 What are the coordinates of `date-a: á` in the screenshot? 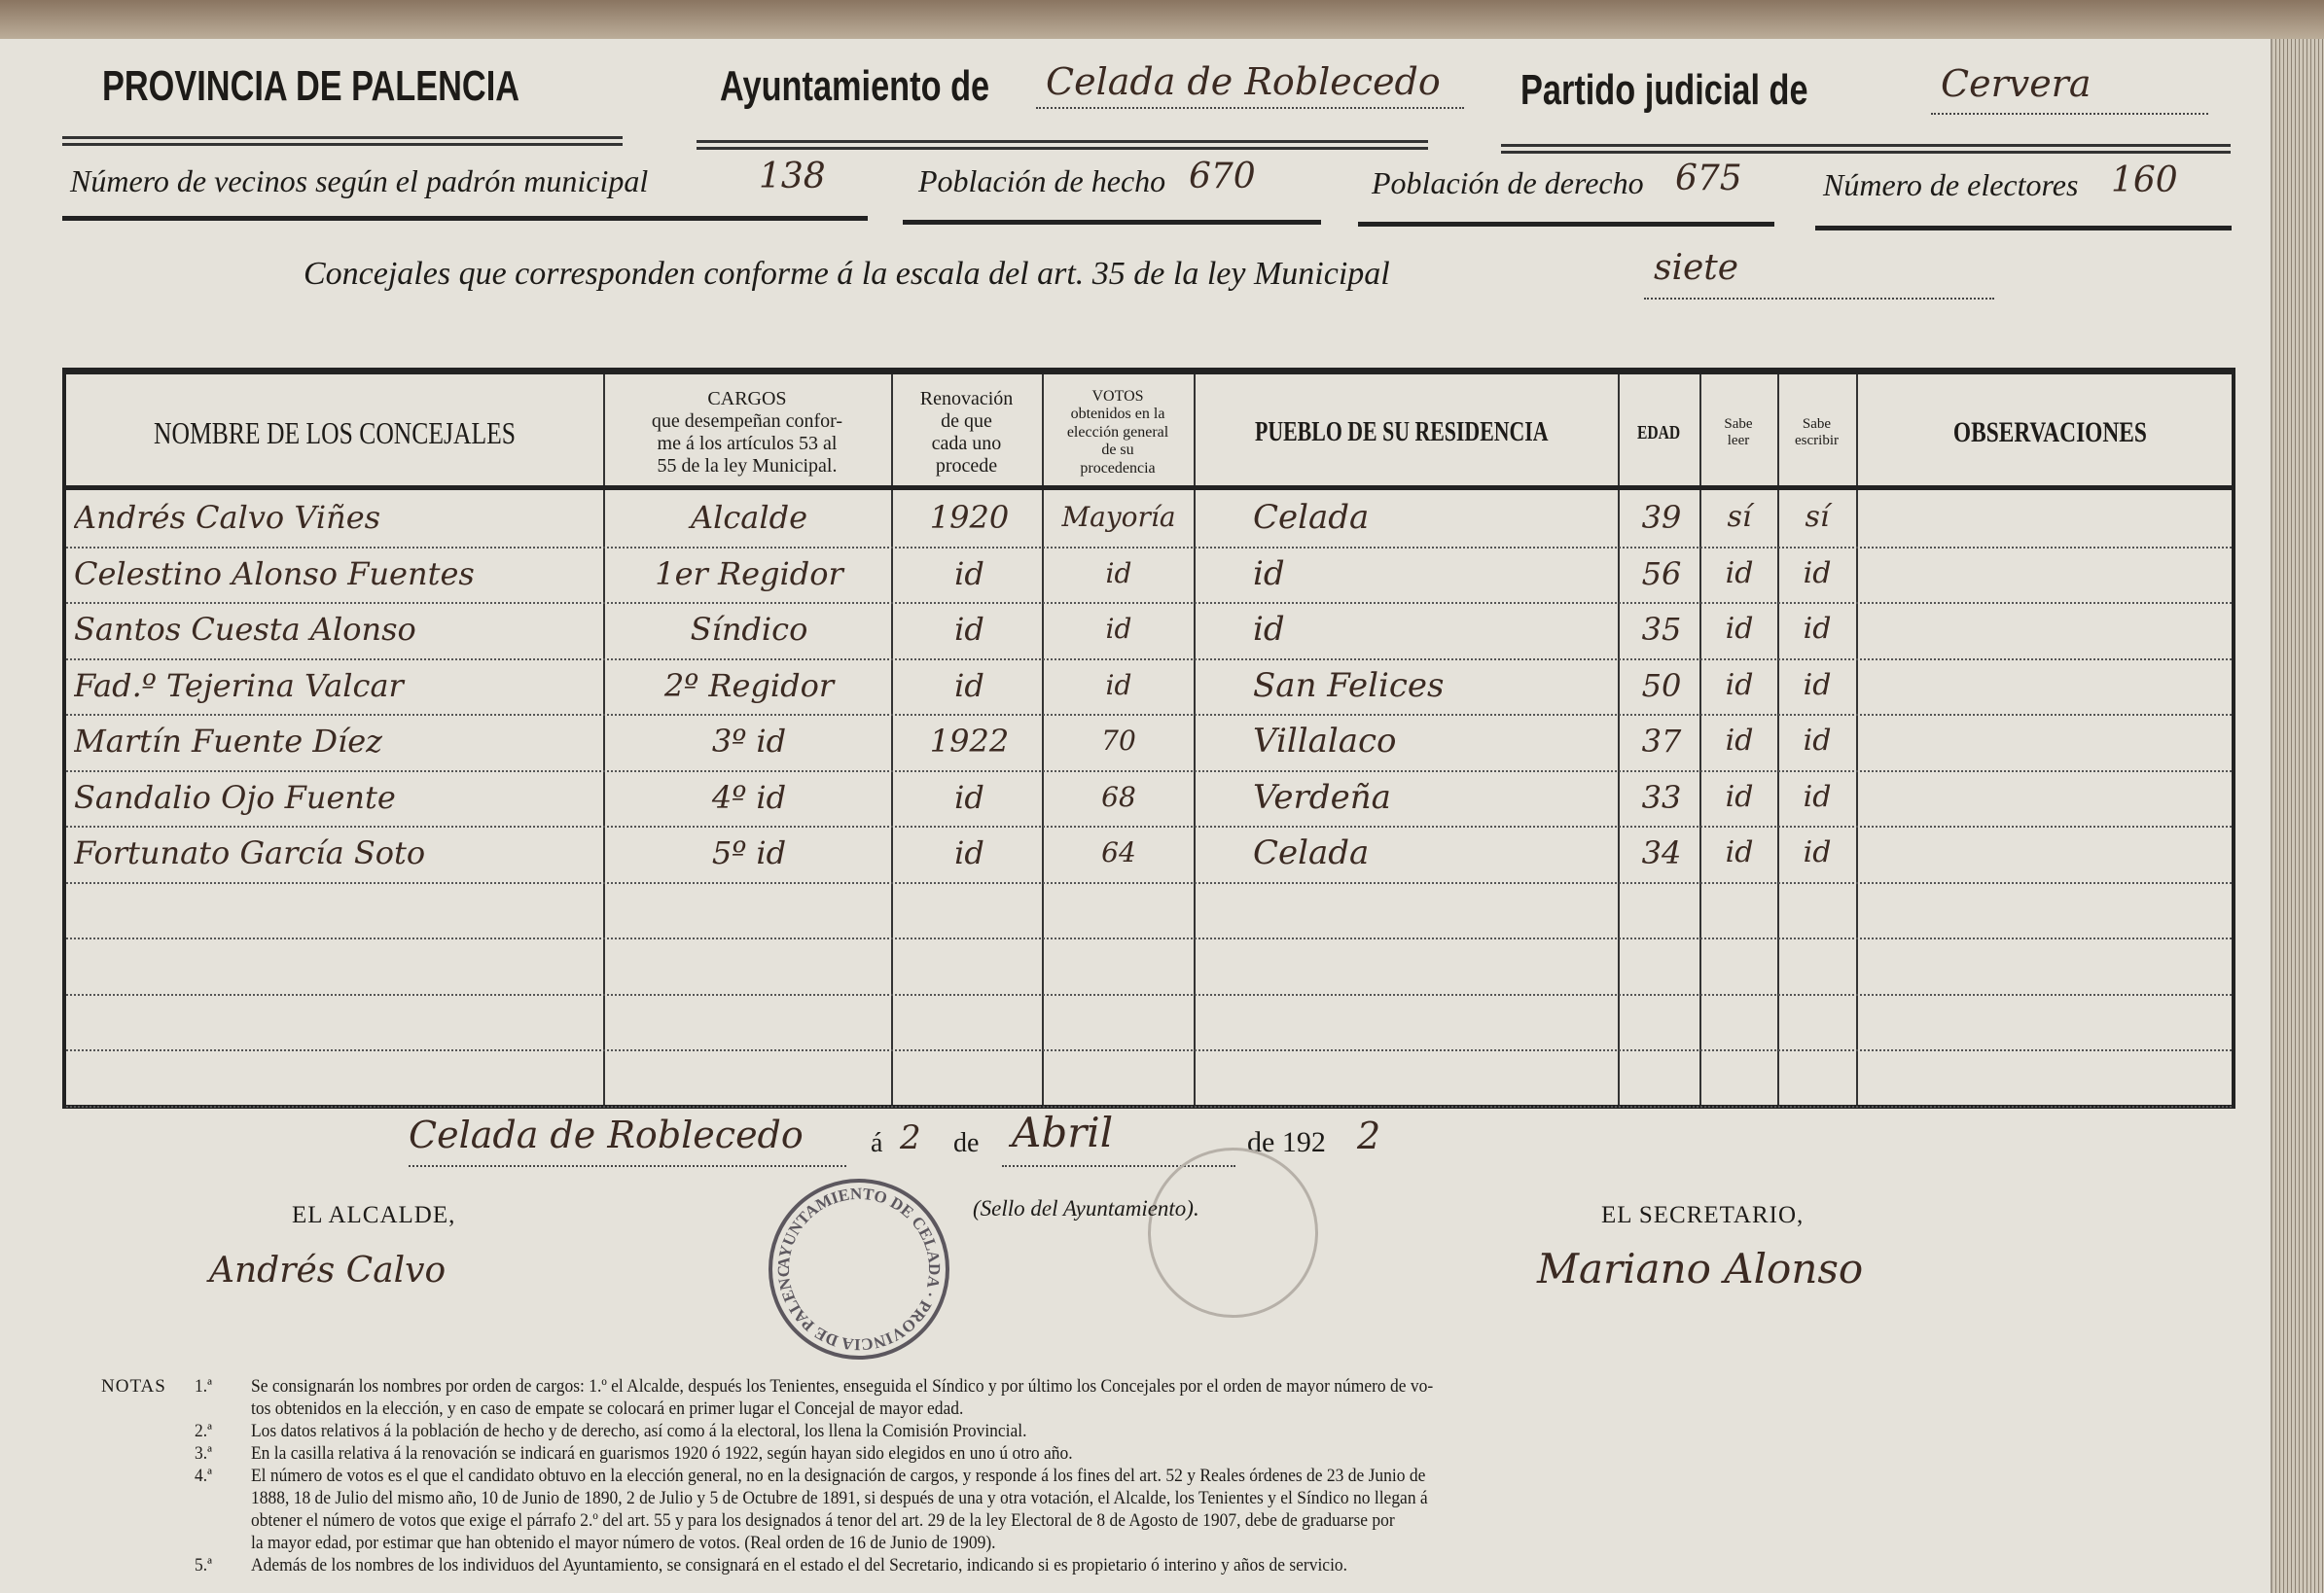 It's located at (877, 1143).